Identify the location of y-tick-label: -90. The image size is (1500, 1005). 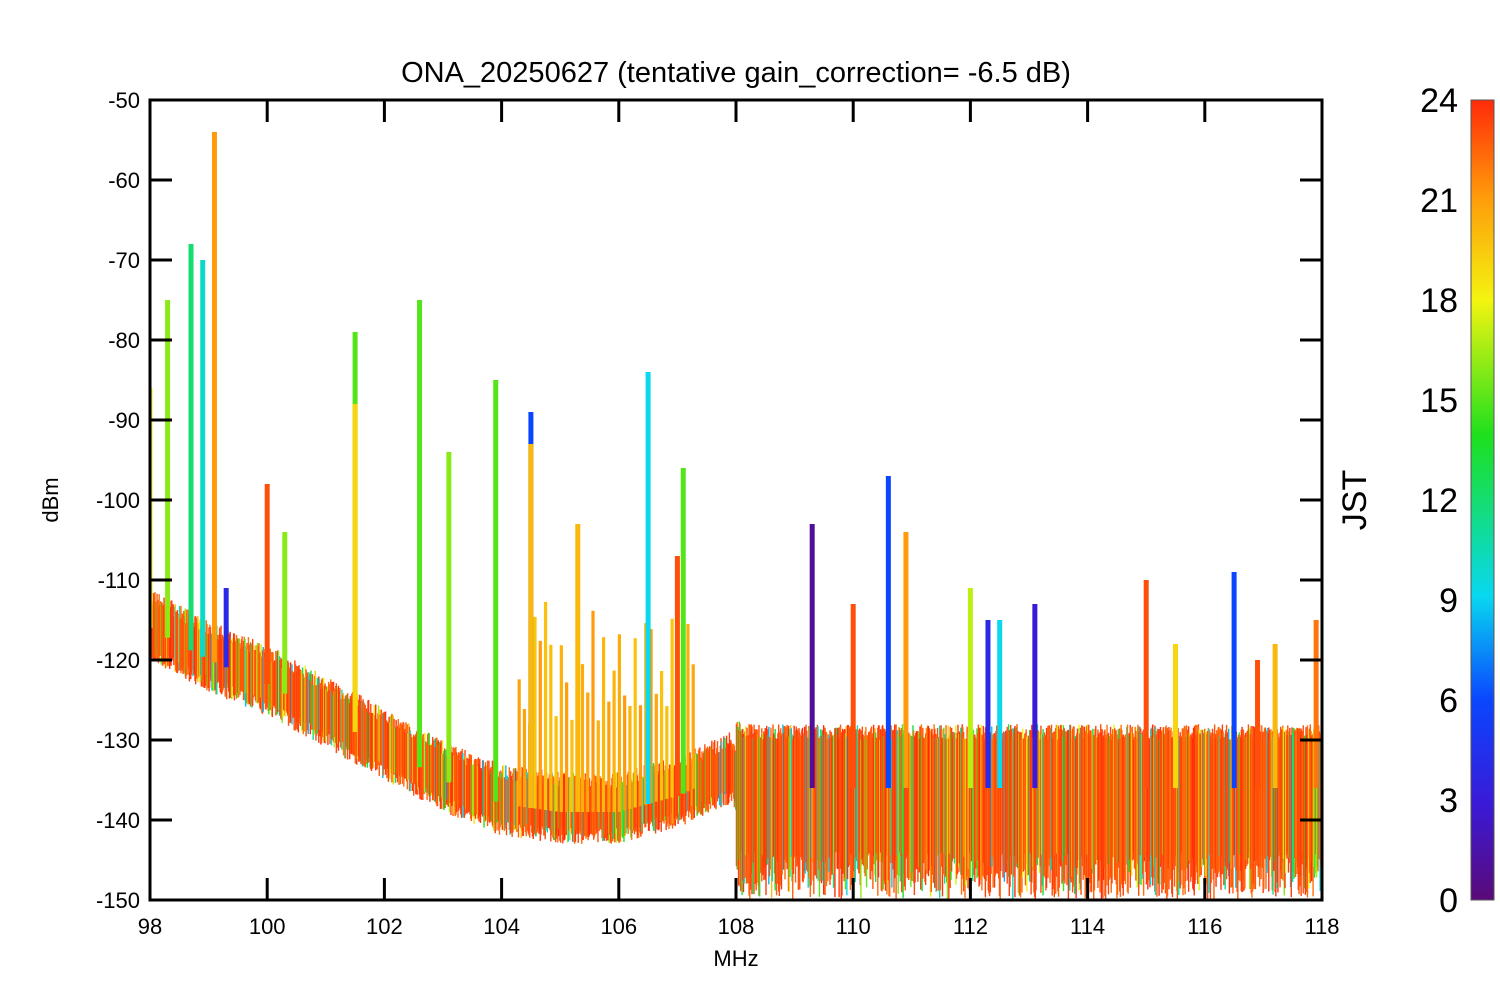
(124, 420).